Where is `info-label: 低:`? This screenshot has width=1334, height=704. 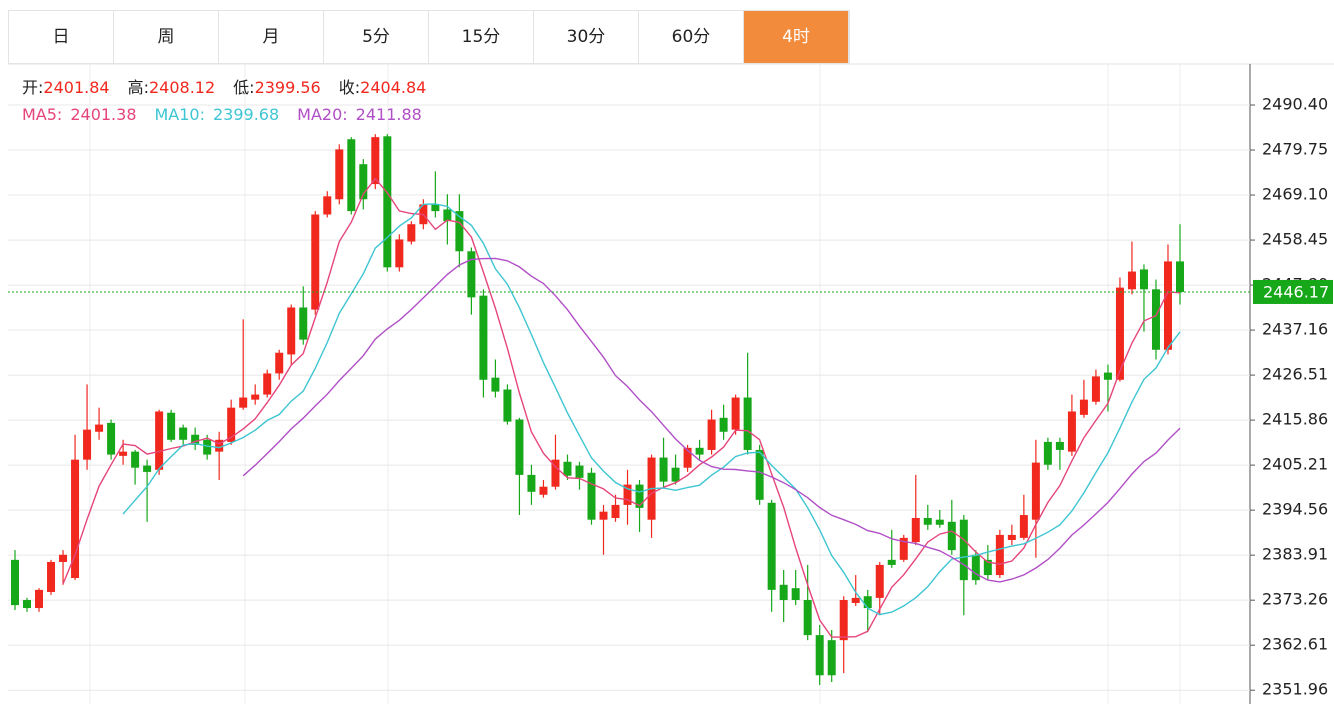
info-label: 低: is located at coordinates (243, 87).